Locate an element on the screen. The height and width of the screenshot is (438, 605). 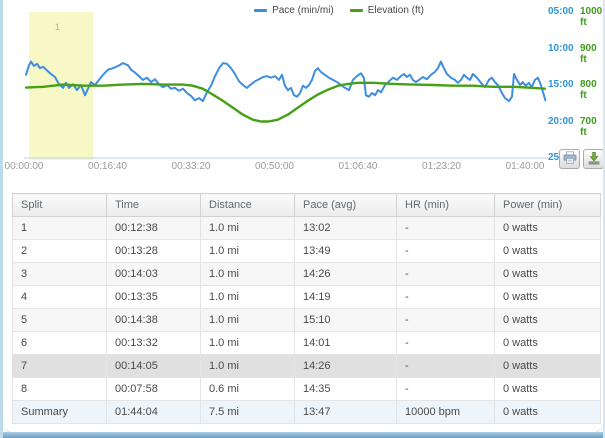
x-tick-label: 00:33:20 is located at coordinates (191, 166).